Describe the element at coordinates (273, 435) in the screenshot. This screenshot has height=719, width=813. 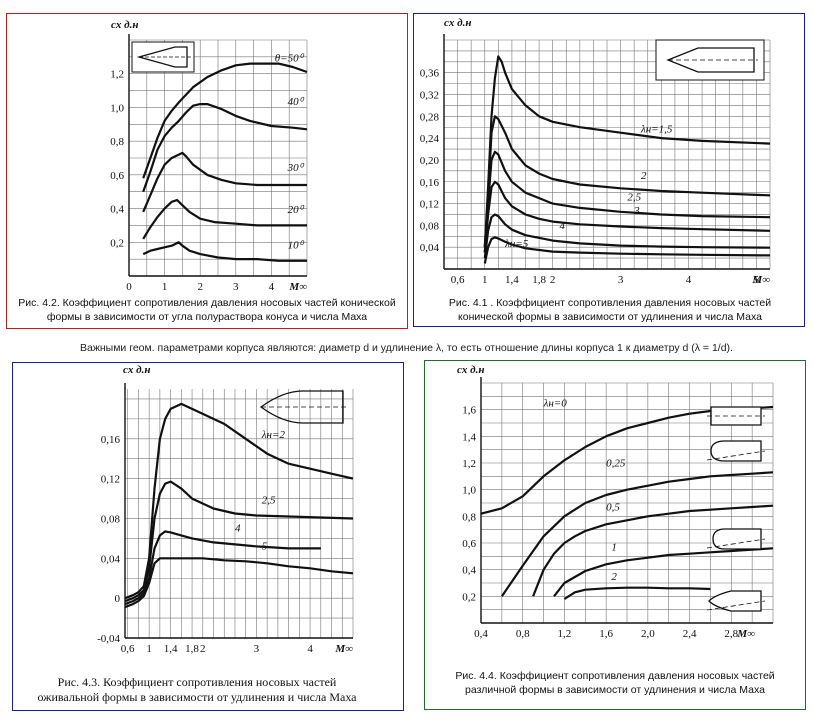
I see `fig43-series-label: λн=2` at that location.